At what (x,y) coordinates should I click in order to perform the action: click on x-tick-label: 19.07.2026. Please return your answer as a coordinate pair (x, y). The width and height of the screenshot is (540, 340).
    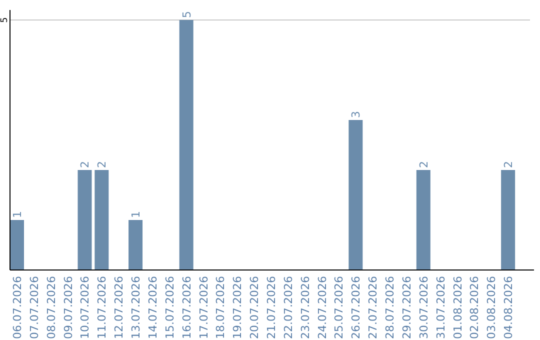
    Looking at the image, I should click on (237, 307).